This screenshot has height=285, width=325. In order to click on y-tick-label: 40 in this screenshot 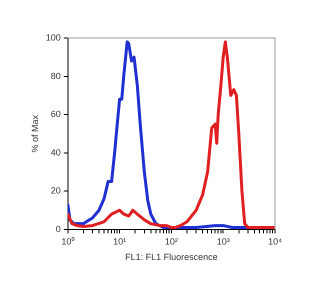, I will do `click(55, 152)`.